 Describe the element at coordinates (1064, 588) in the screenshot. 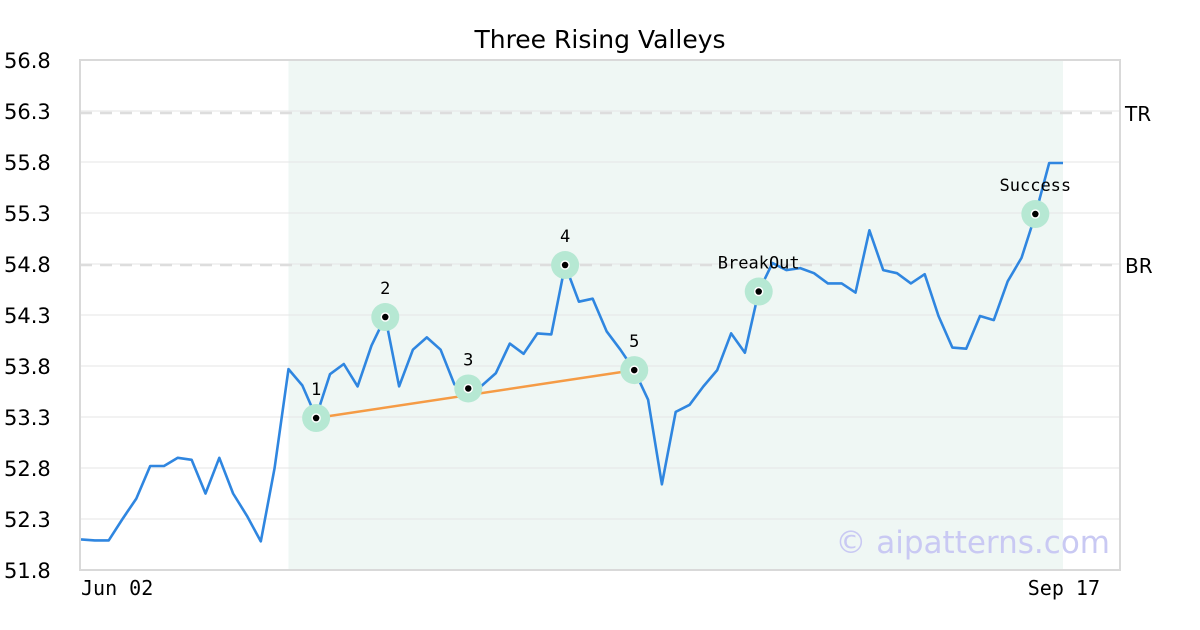

I see `x-tick-label: Sep 17` at that location.